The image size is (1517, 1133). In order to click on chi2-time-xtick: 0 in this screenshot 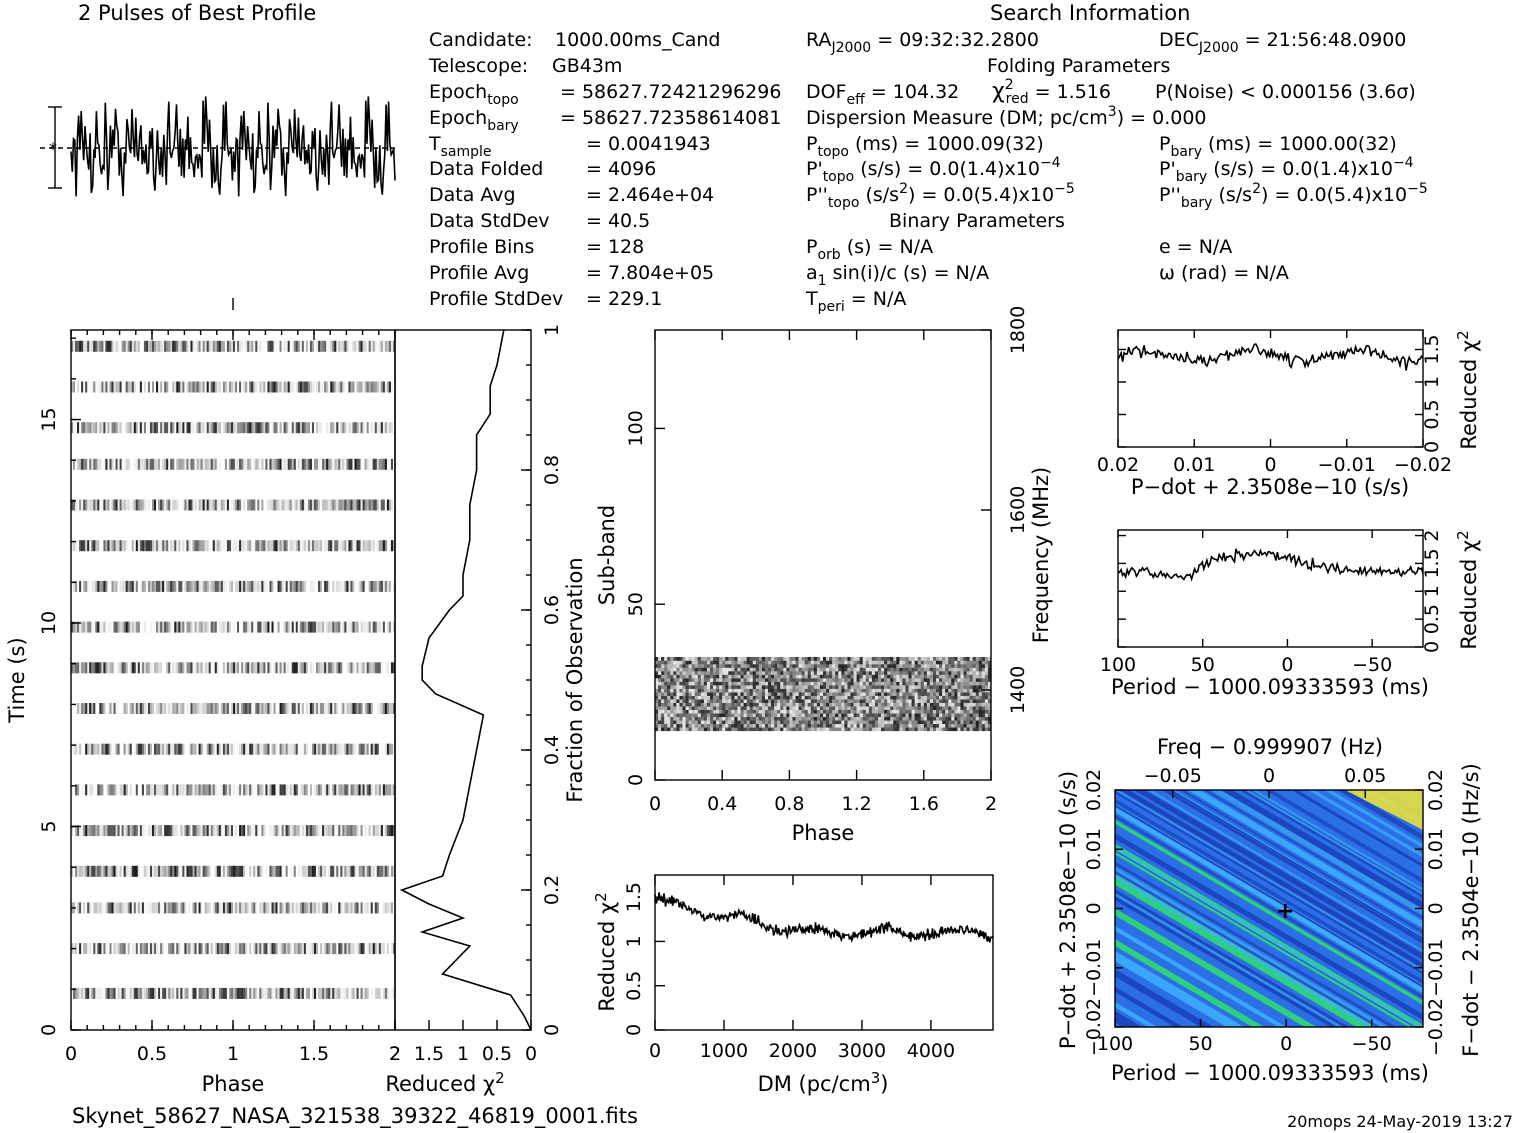, I will do `click(531, 1054)`.